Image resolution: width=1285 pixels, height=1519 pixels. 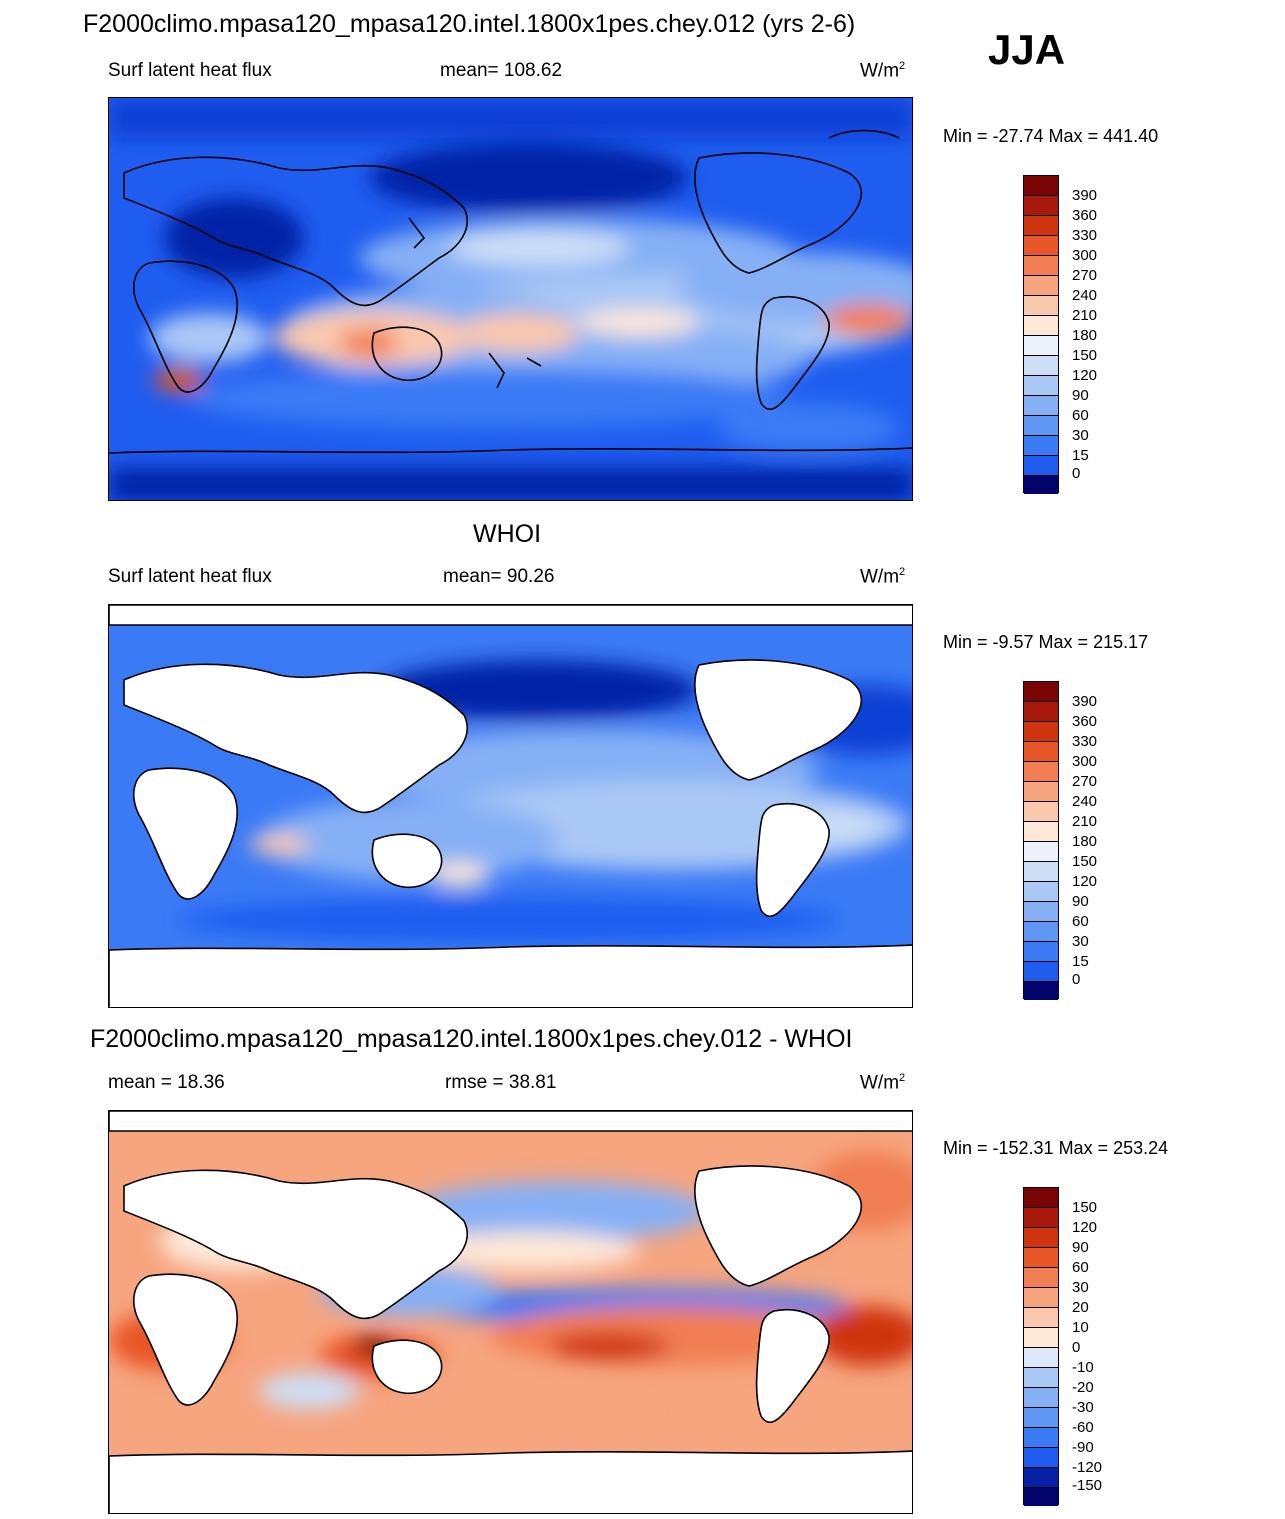 I want to click on panel3-colorbar, so click(x=1041, y=1346).